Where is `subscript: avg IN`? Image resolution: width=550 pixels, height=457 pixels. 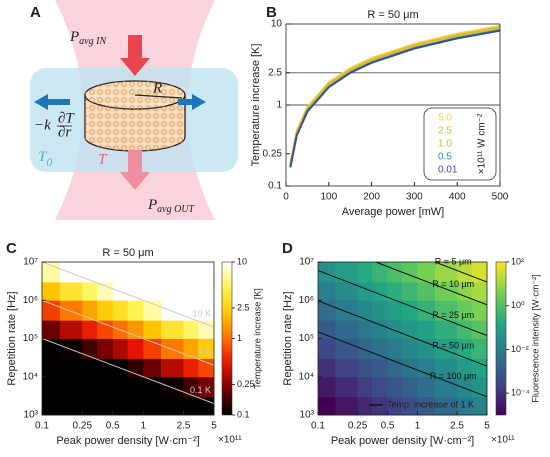
subscript: avg IN is located at coordinates (93, 41).